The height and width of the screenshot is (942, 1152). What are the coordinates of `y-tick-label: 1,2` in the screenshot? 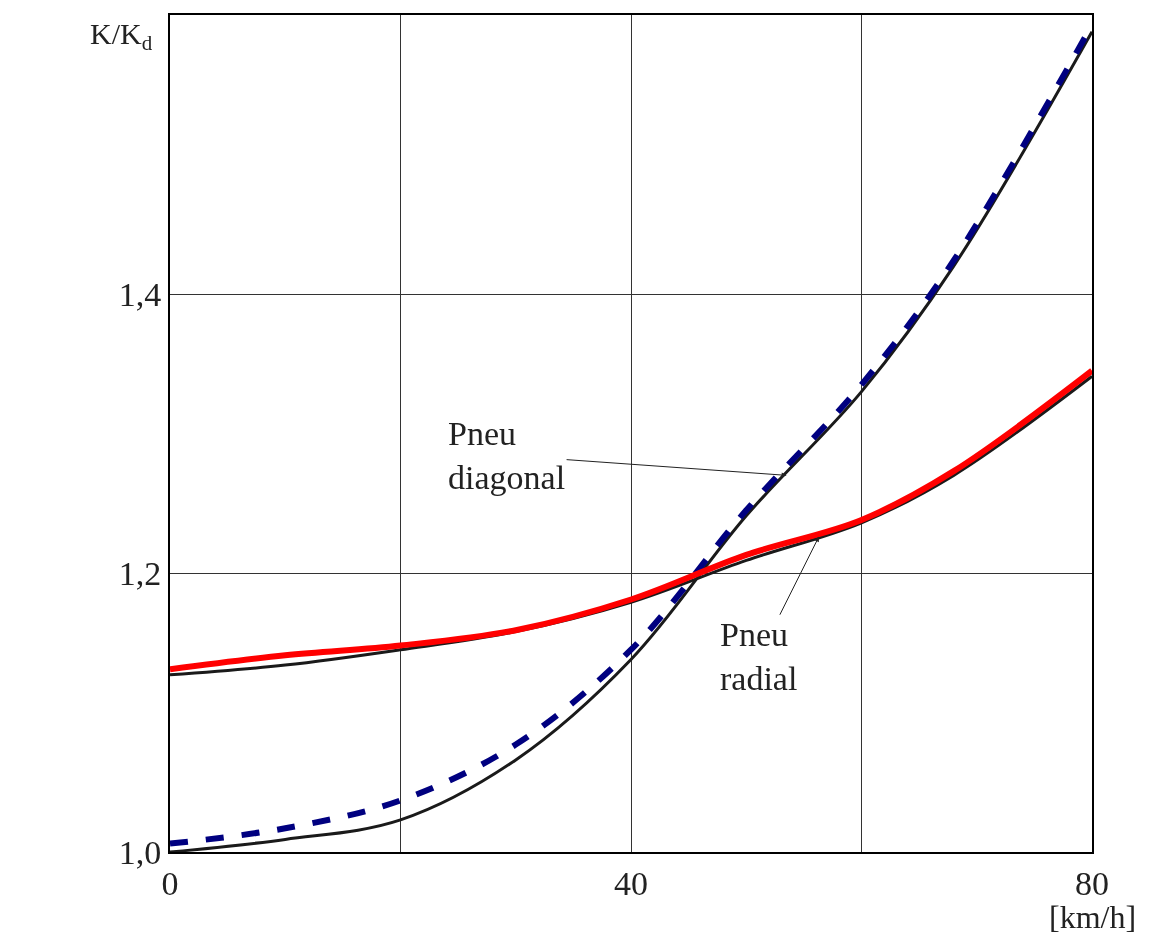 It's located at (140, 573).